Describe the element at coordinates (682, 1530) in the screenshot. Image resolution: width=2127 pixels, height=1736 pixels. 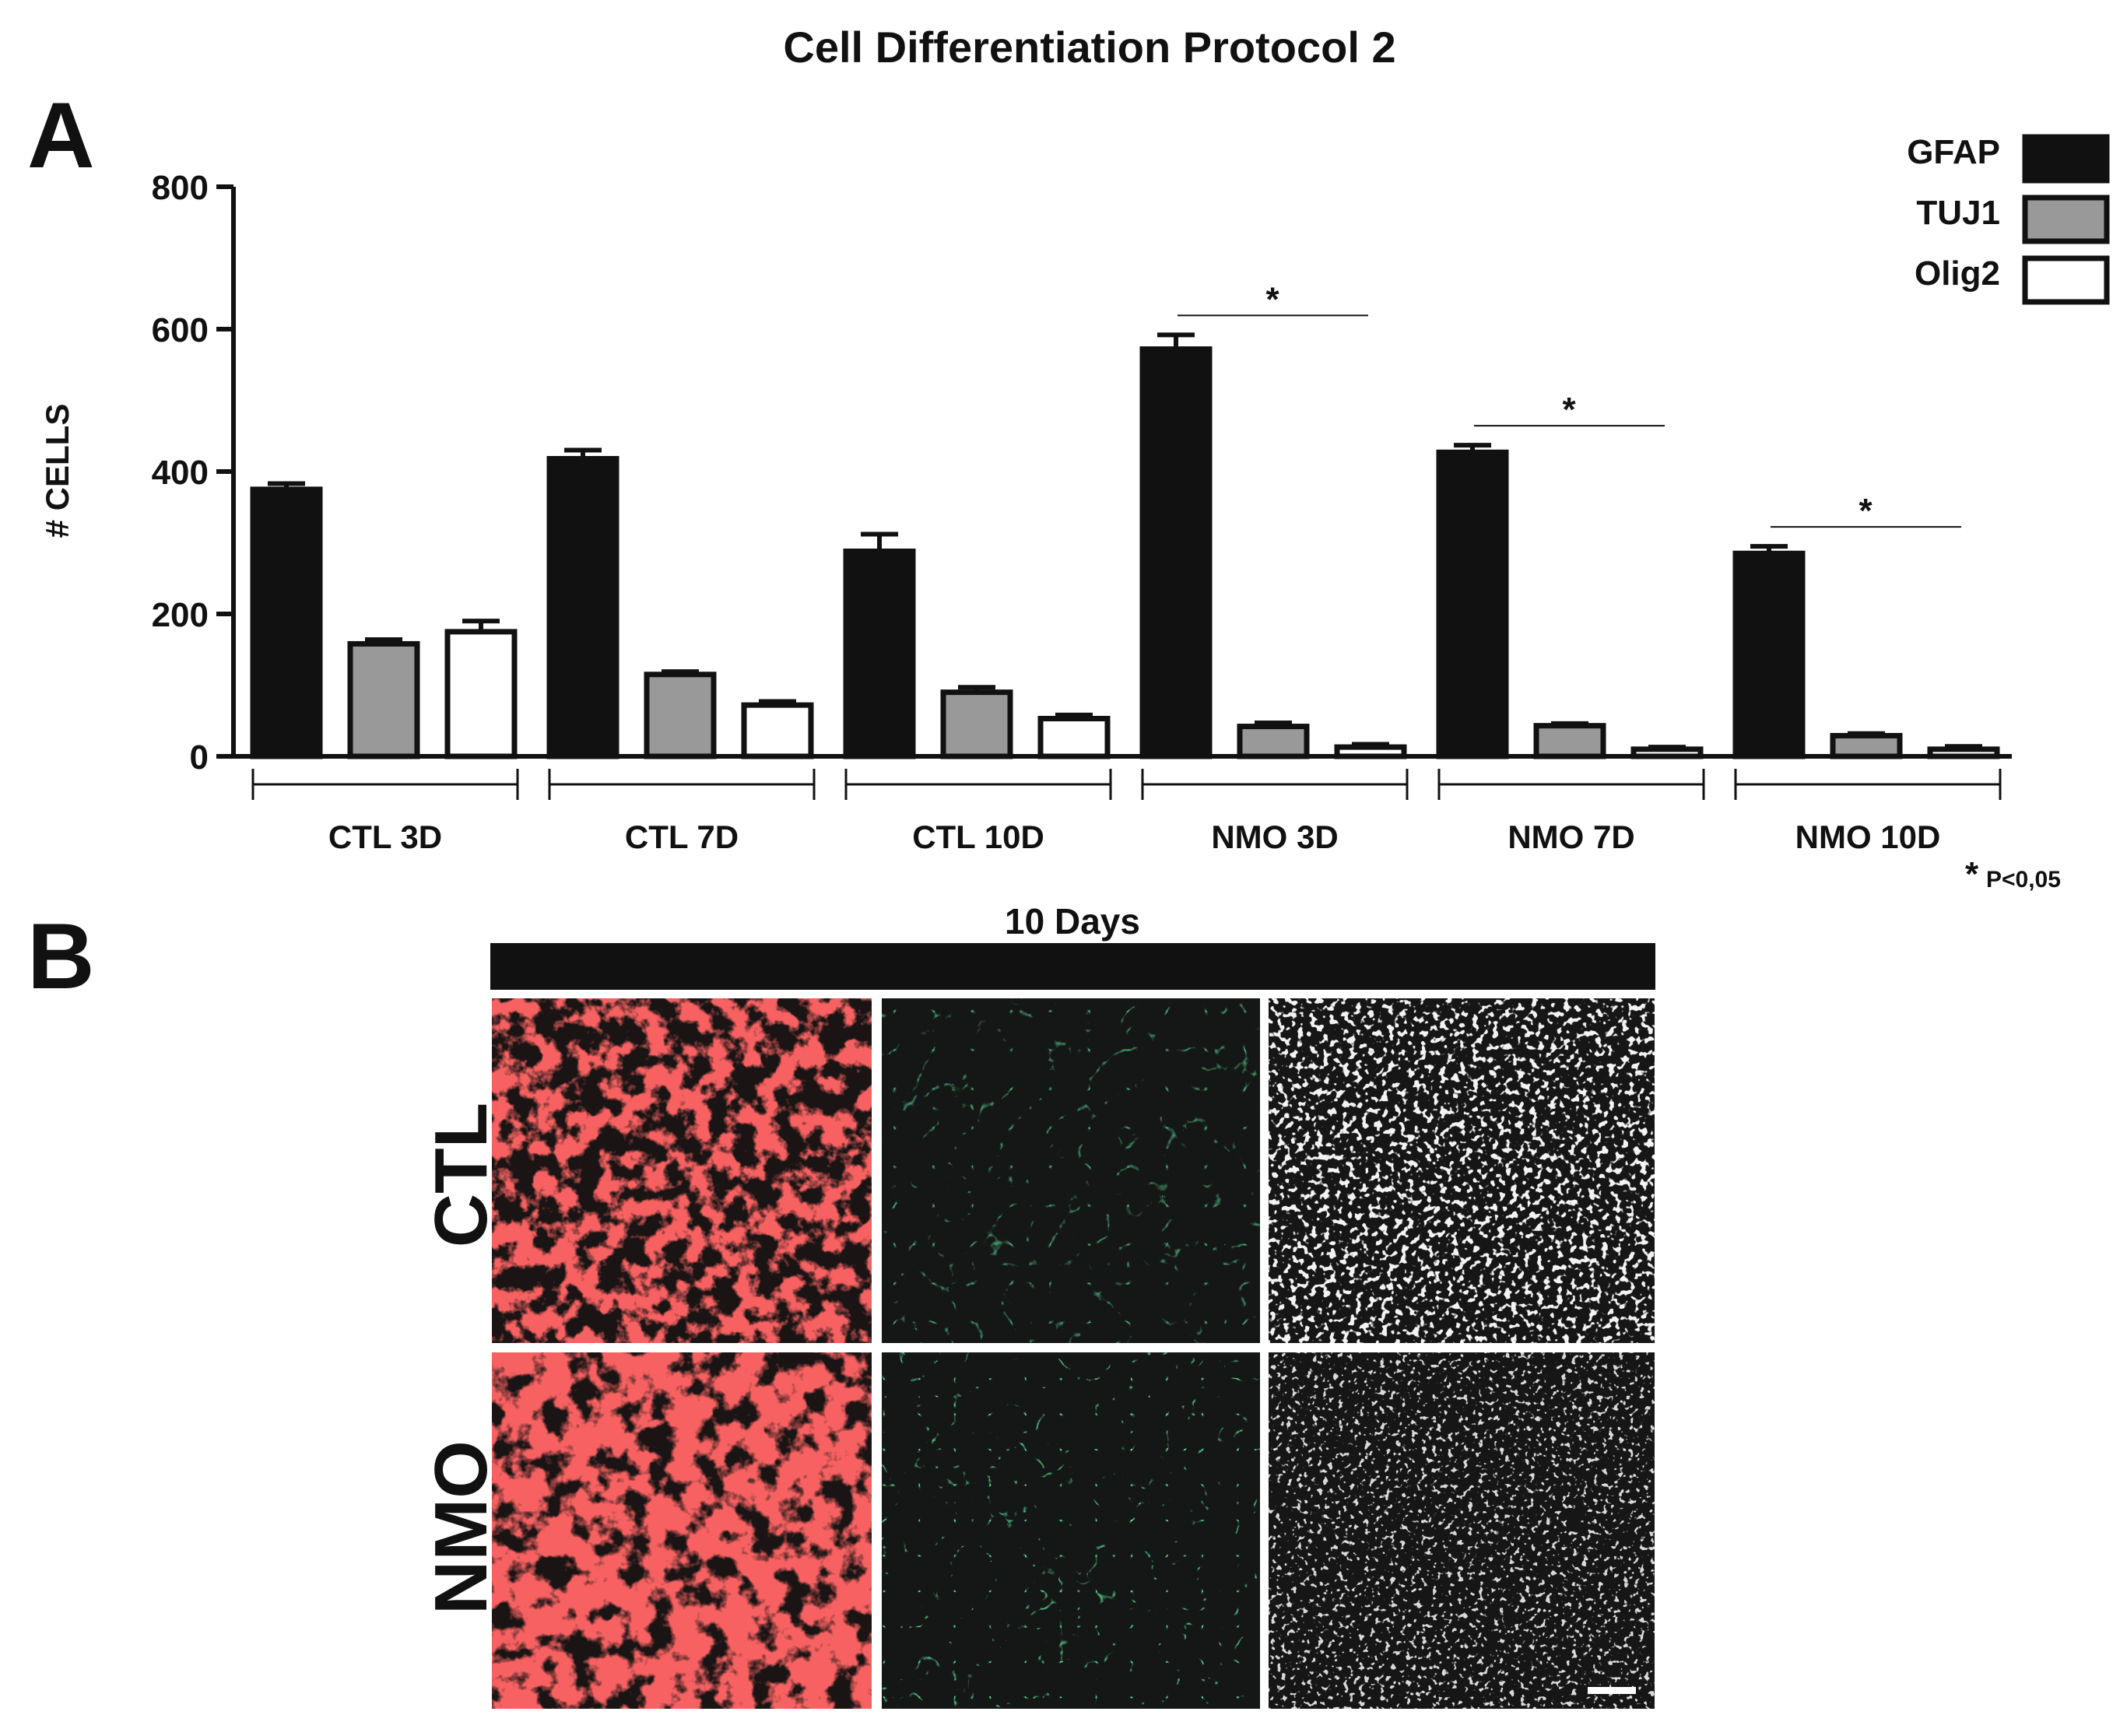
I see `micrograph-nmo-gfap-signal` at that location.